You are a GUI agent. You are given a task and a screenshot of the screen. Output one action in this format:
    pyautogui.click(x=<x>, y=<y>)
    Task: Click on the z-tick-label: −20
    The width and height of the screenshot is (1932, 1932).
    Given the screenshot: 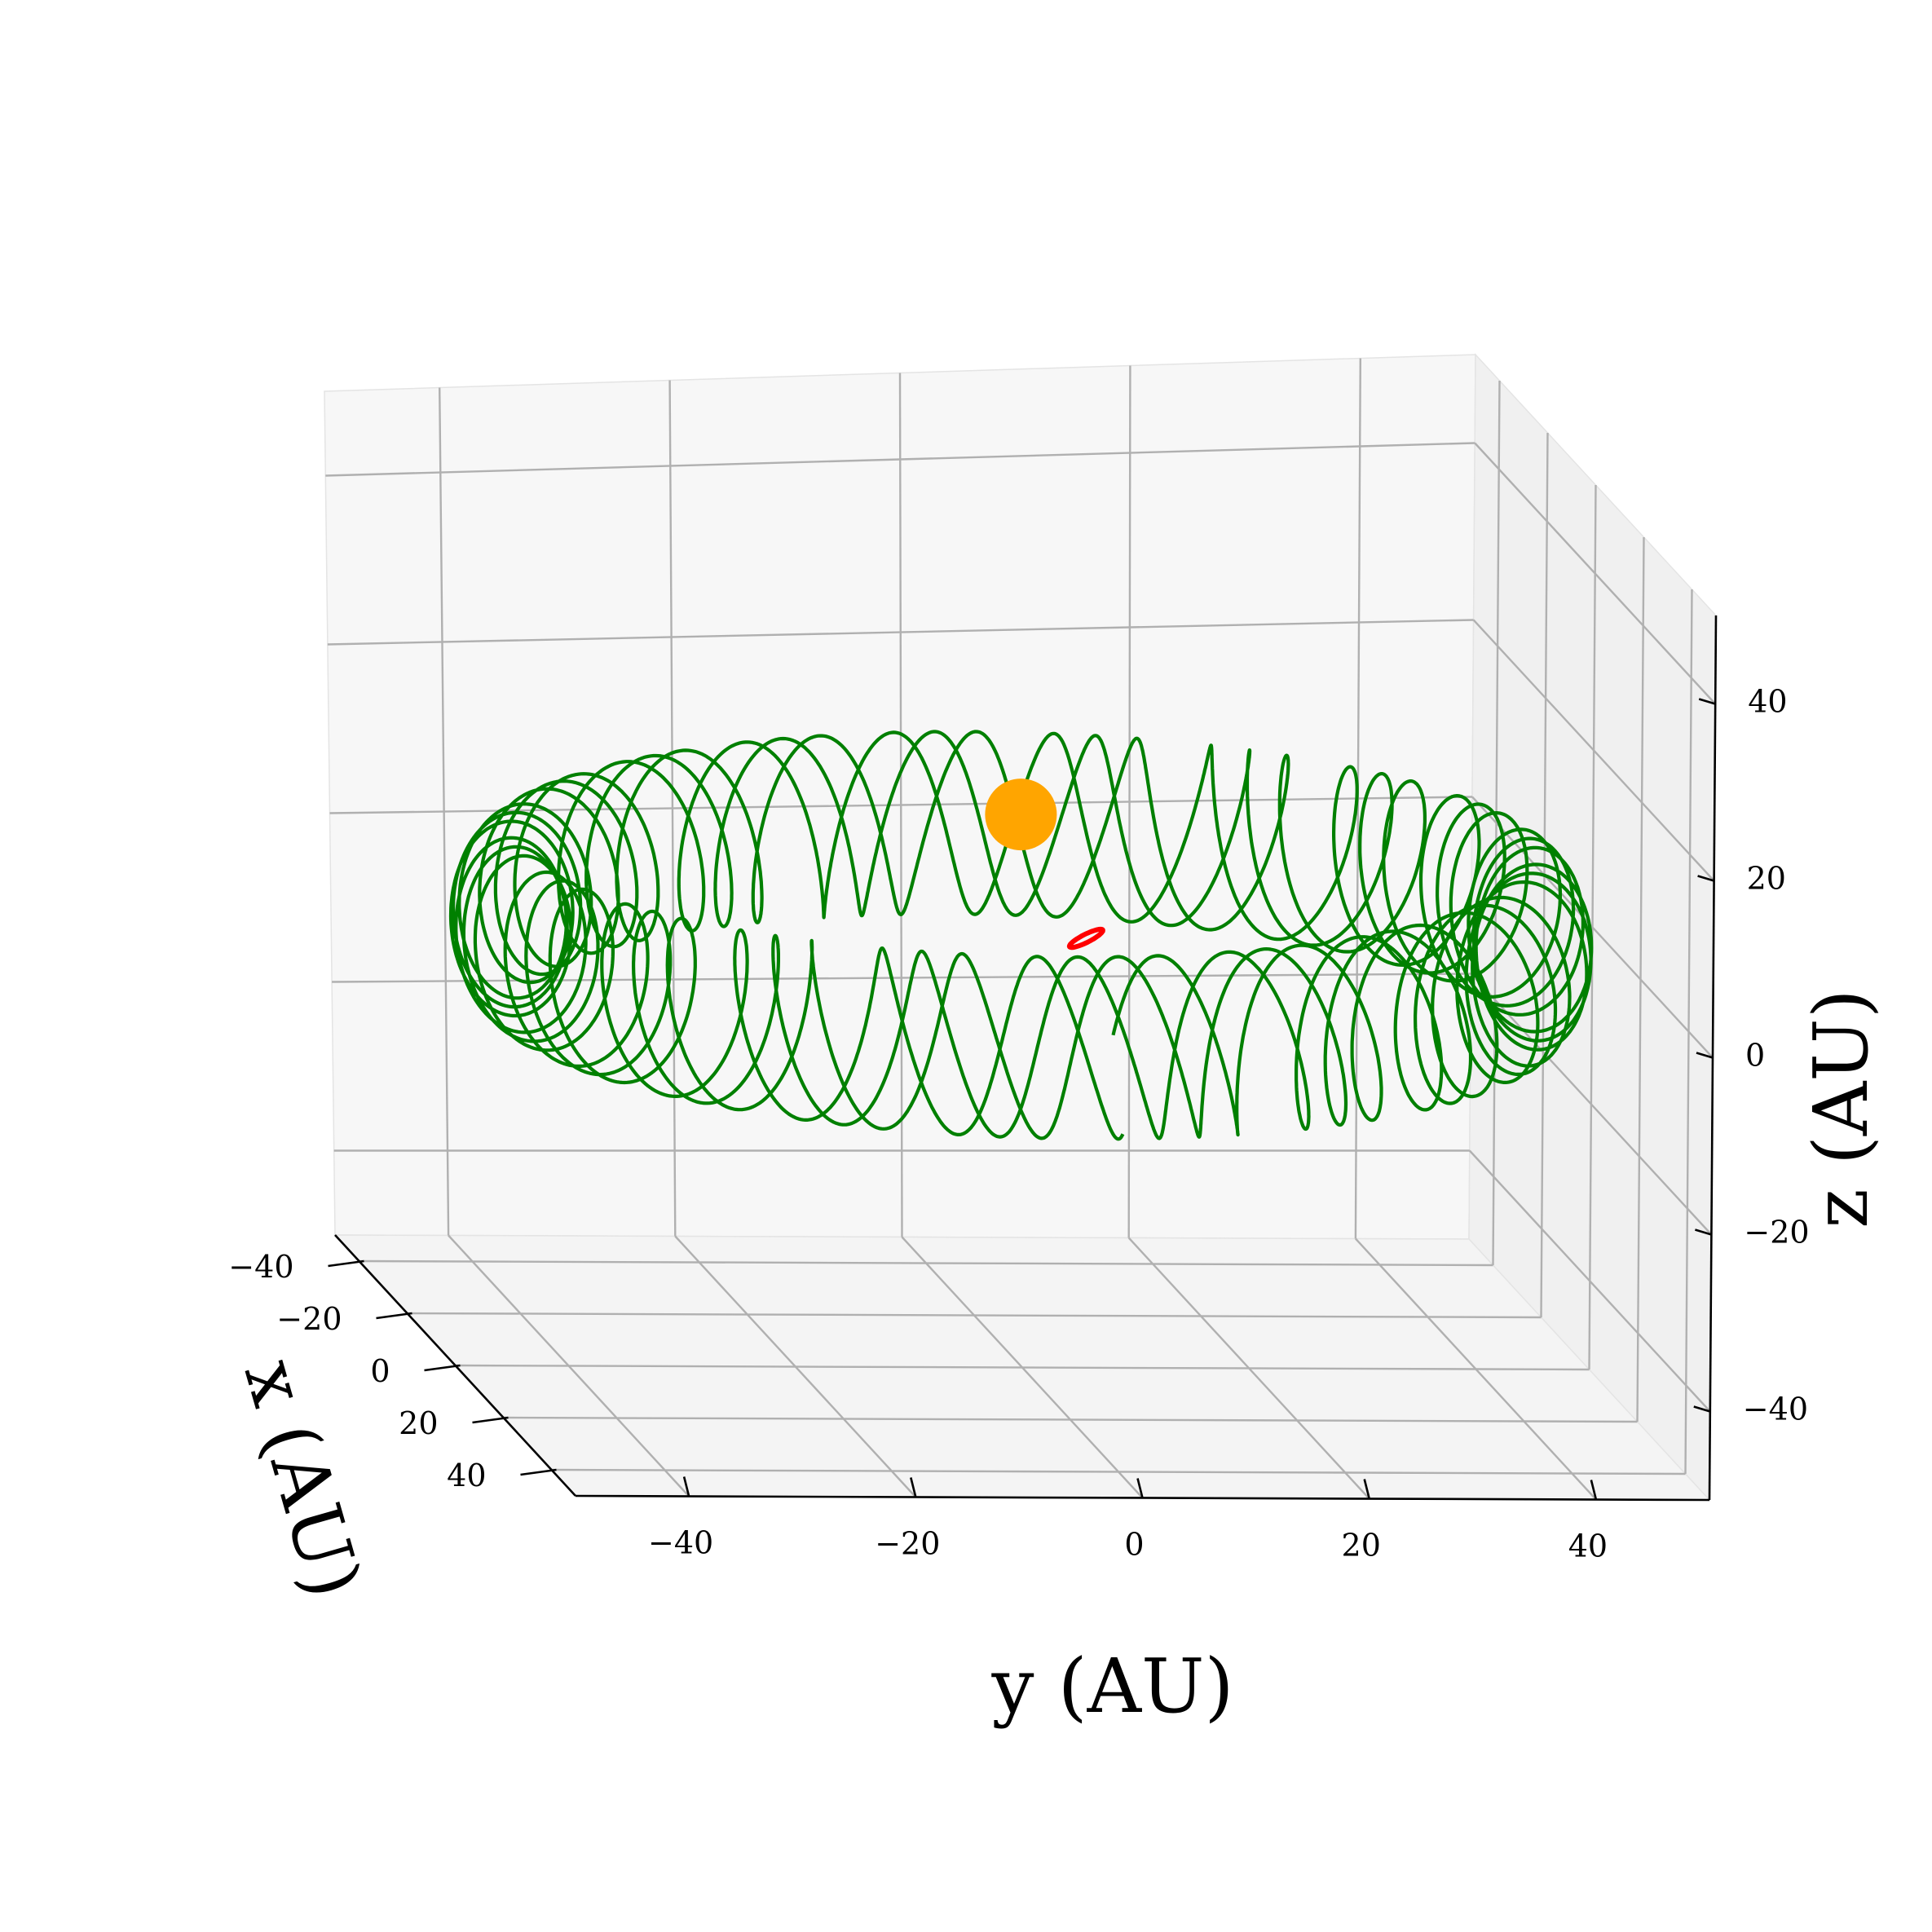 What is the action you would take?
    pyautogui.click(x=1776, y=1233)
    